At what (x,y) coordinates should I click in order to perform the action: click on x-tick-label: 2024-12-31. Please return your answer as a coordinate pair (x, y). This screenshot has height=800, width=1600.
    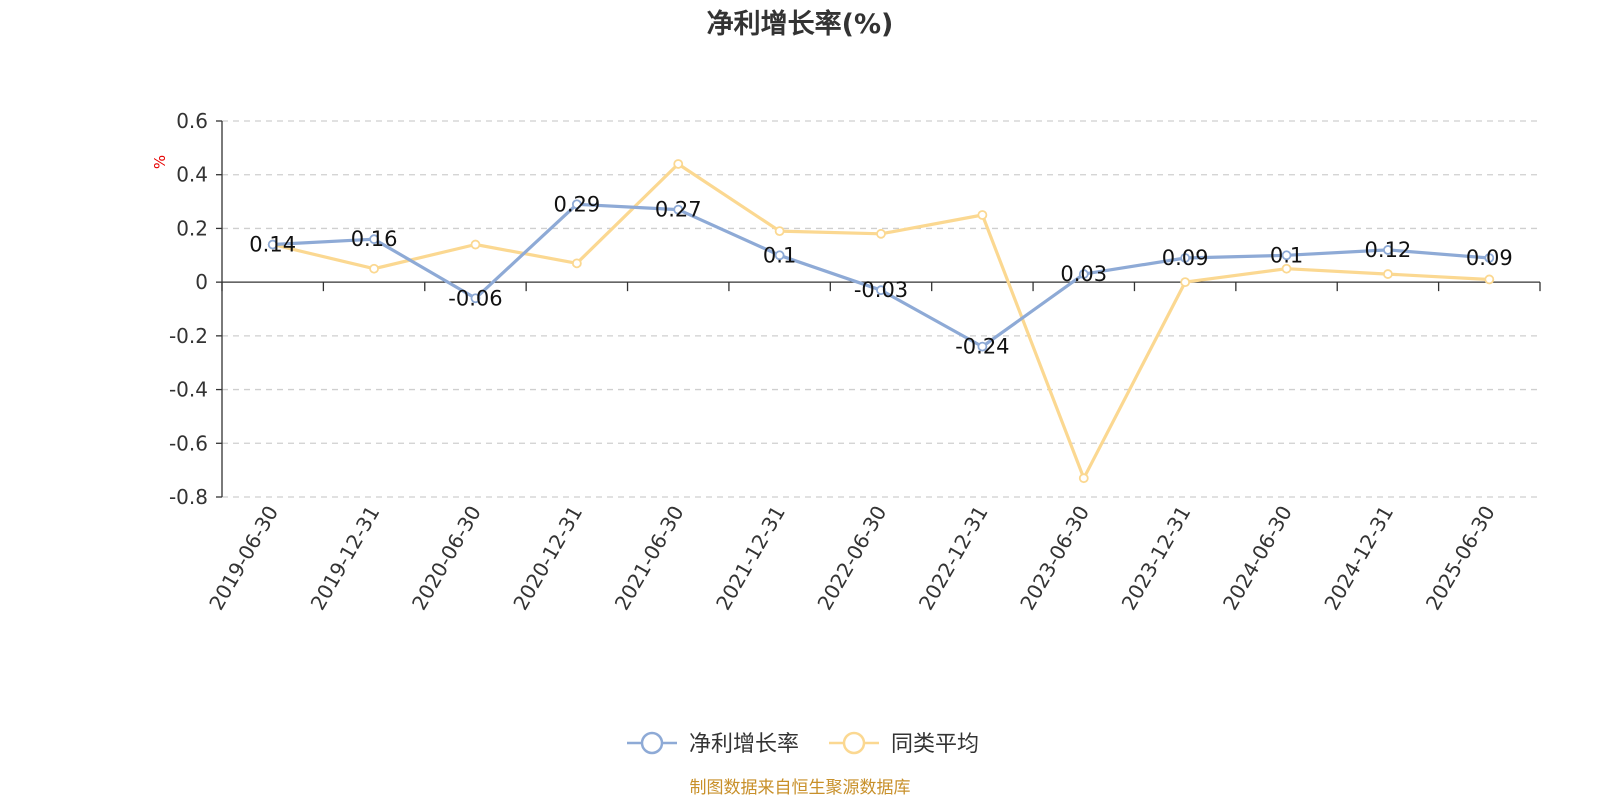
    Looking at the image, I should click on (1358, 558).